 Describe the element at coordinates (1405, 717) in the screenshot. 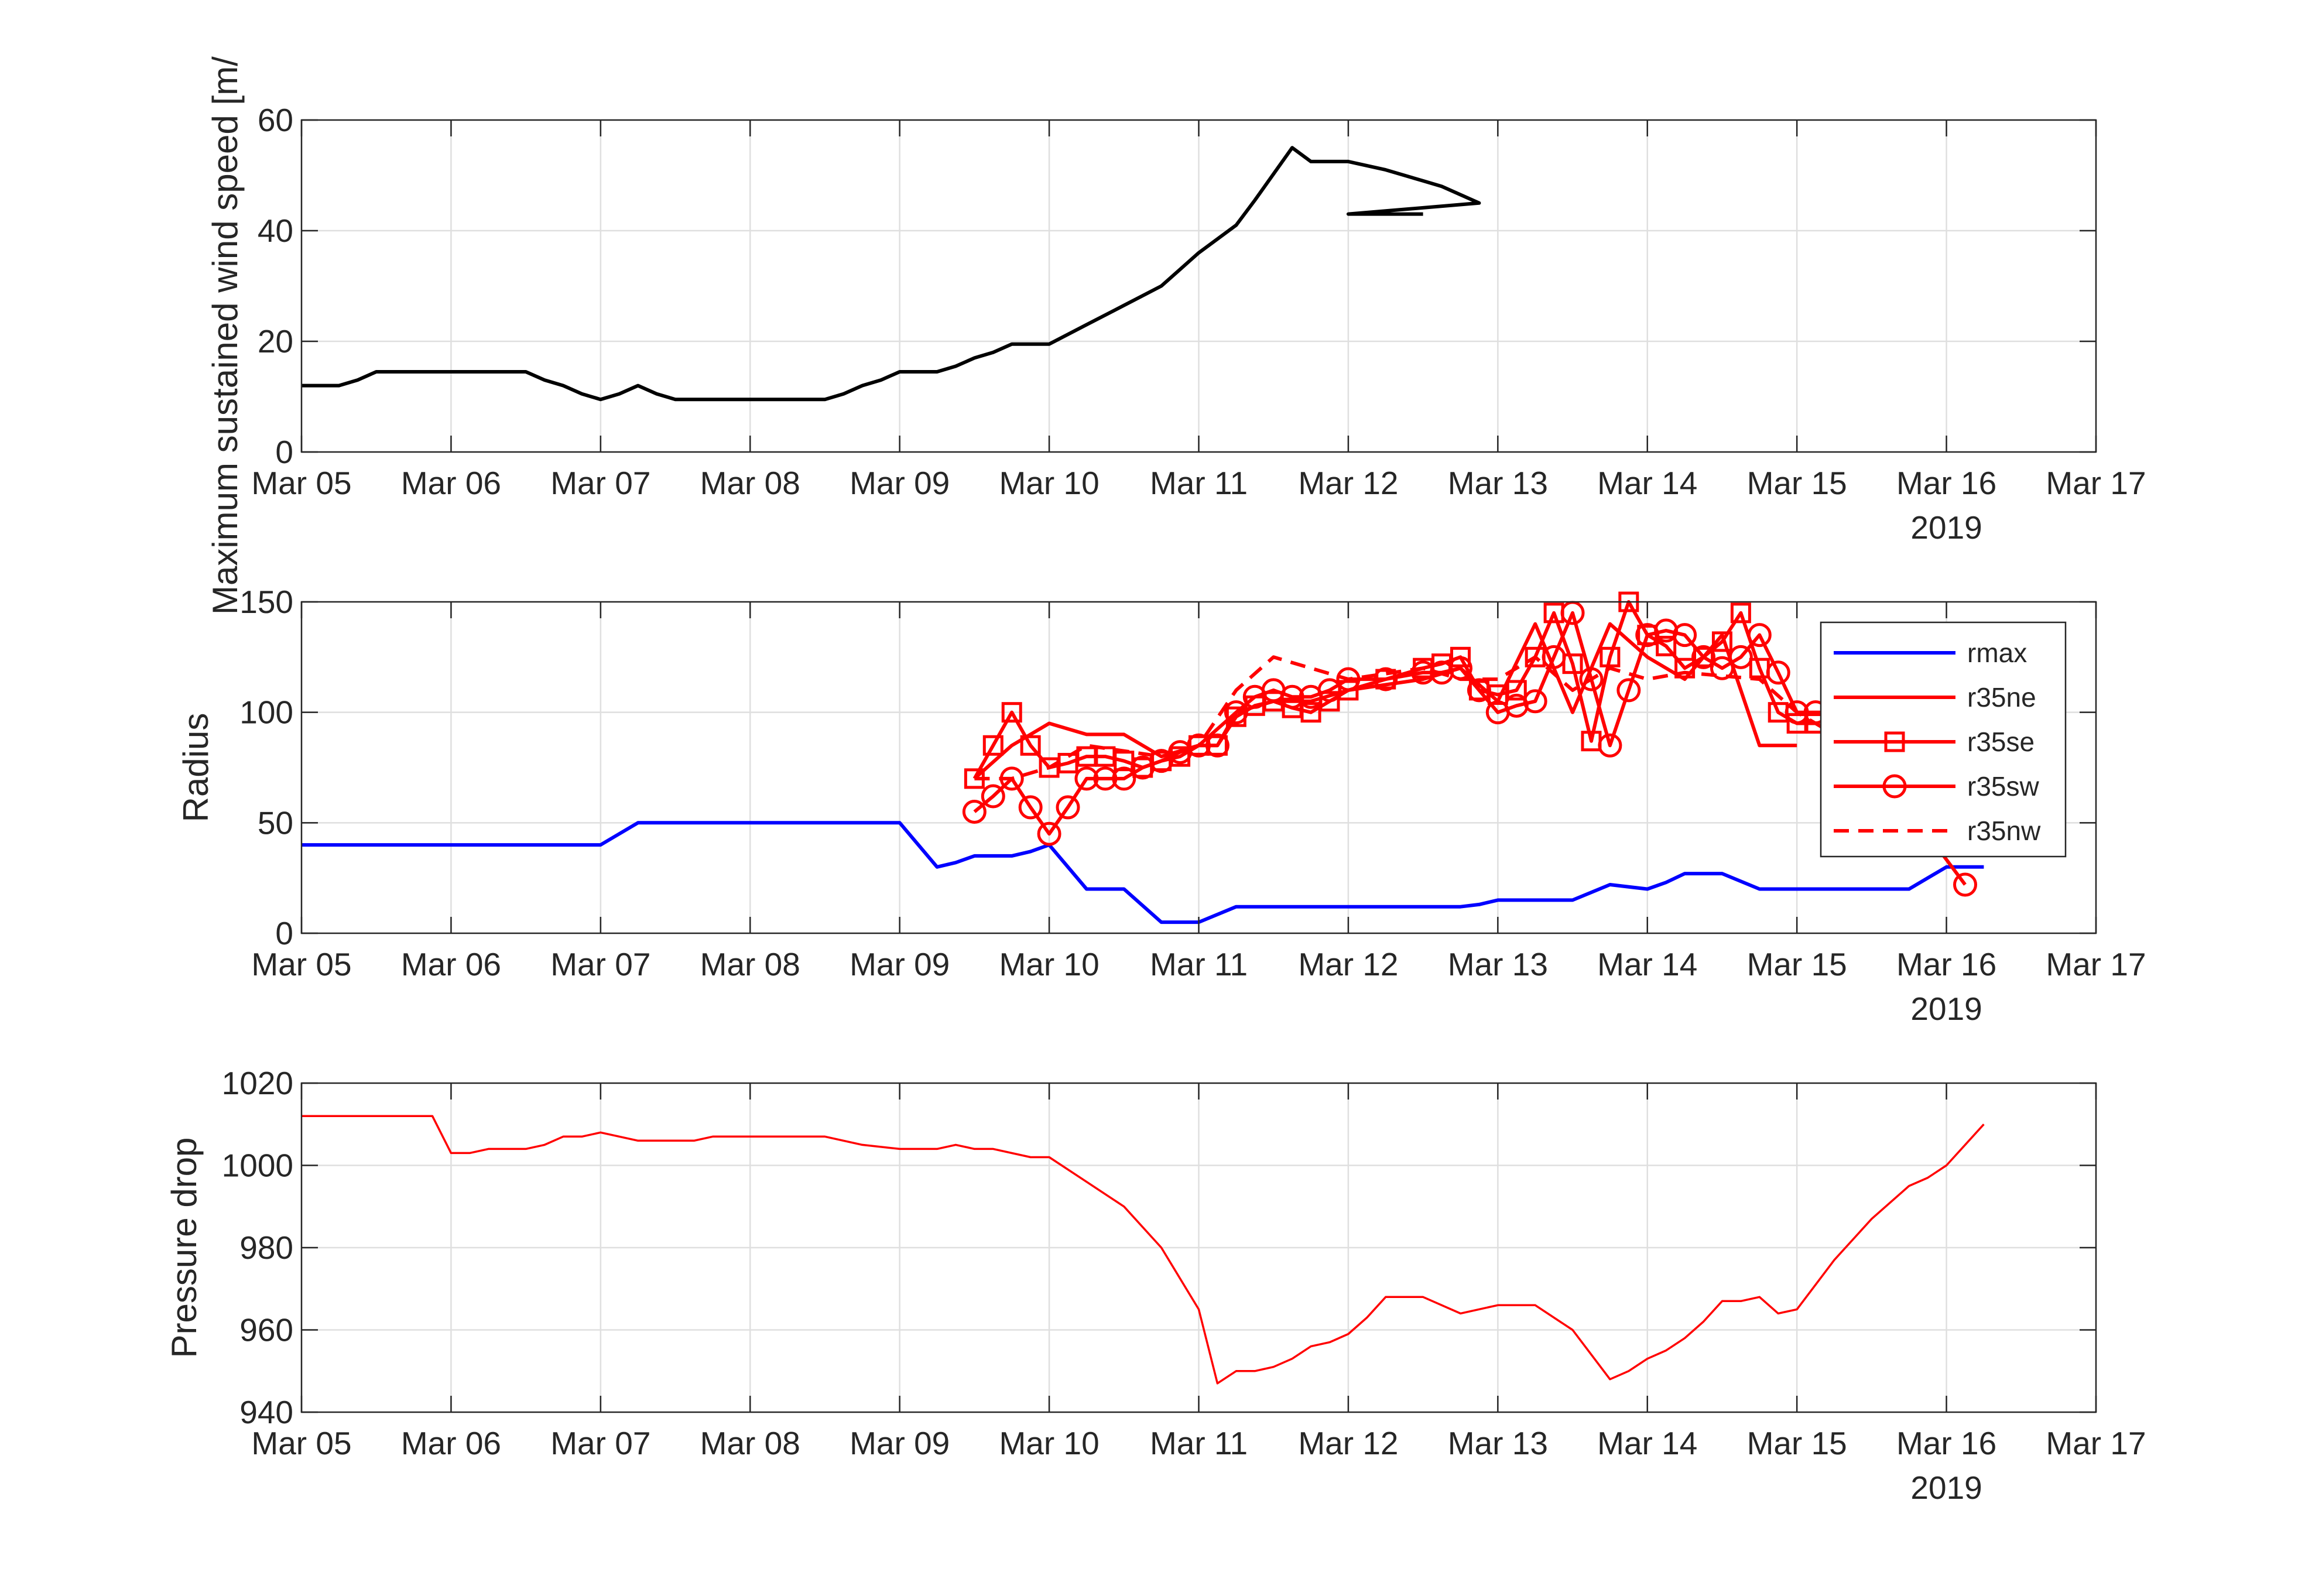

I see `series-r35nw-line` at that location.